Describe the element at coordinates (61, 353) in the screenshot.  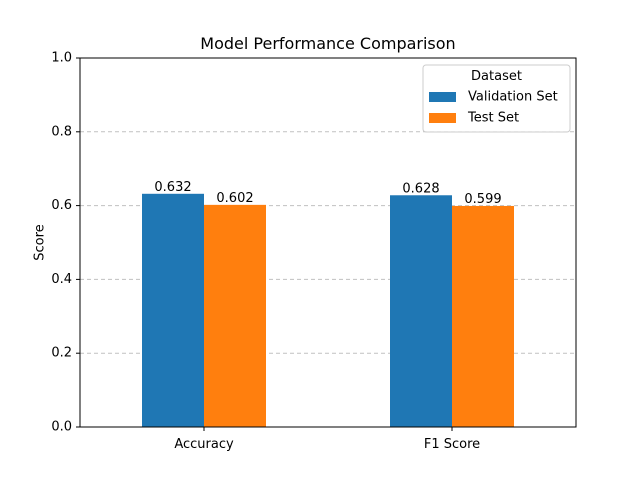
I see `y-tick-label: 0.2` at that location.